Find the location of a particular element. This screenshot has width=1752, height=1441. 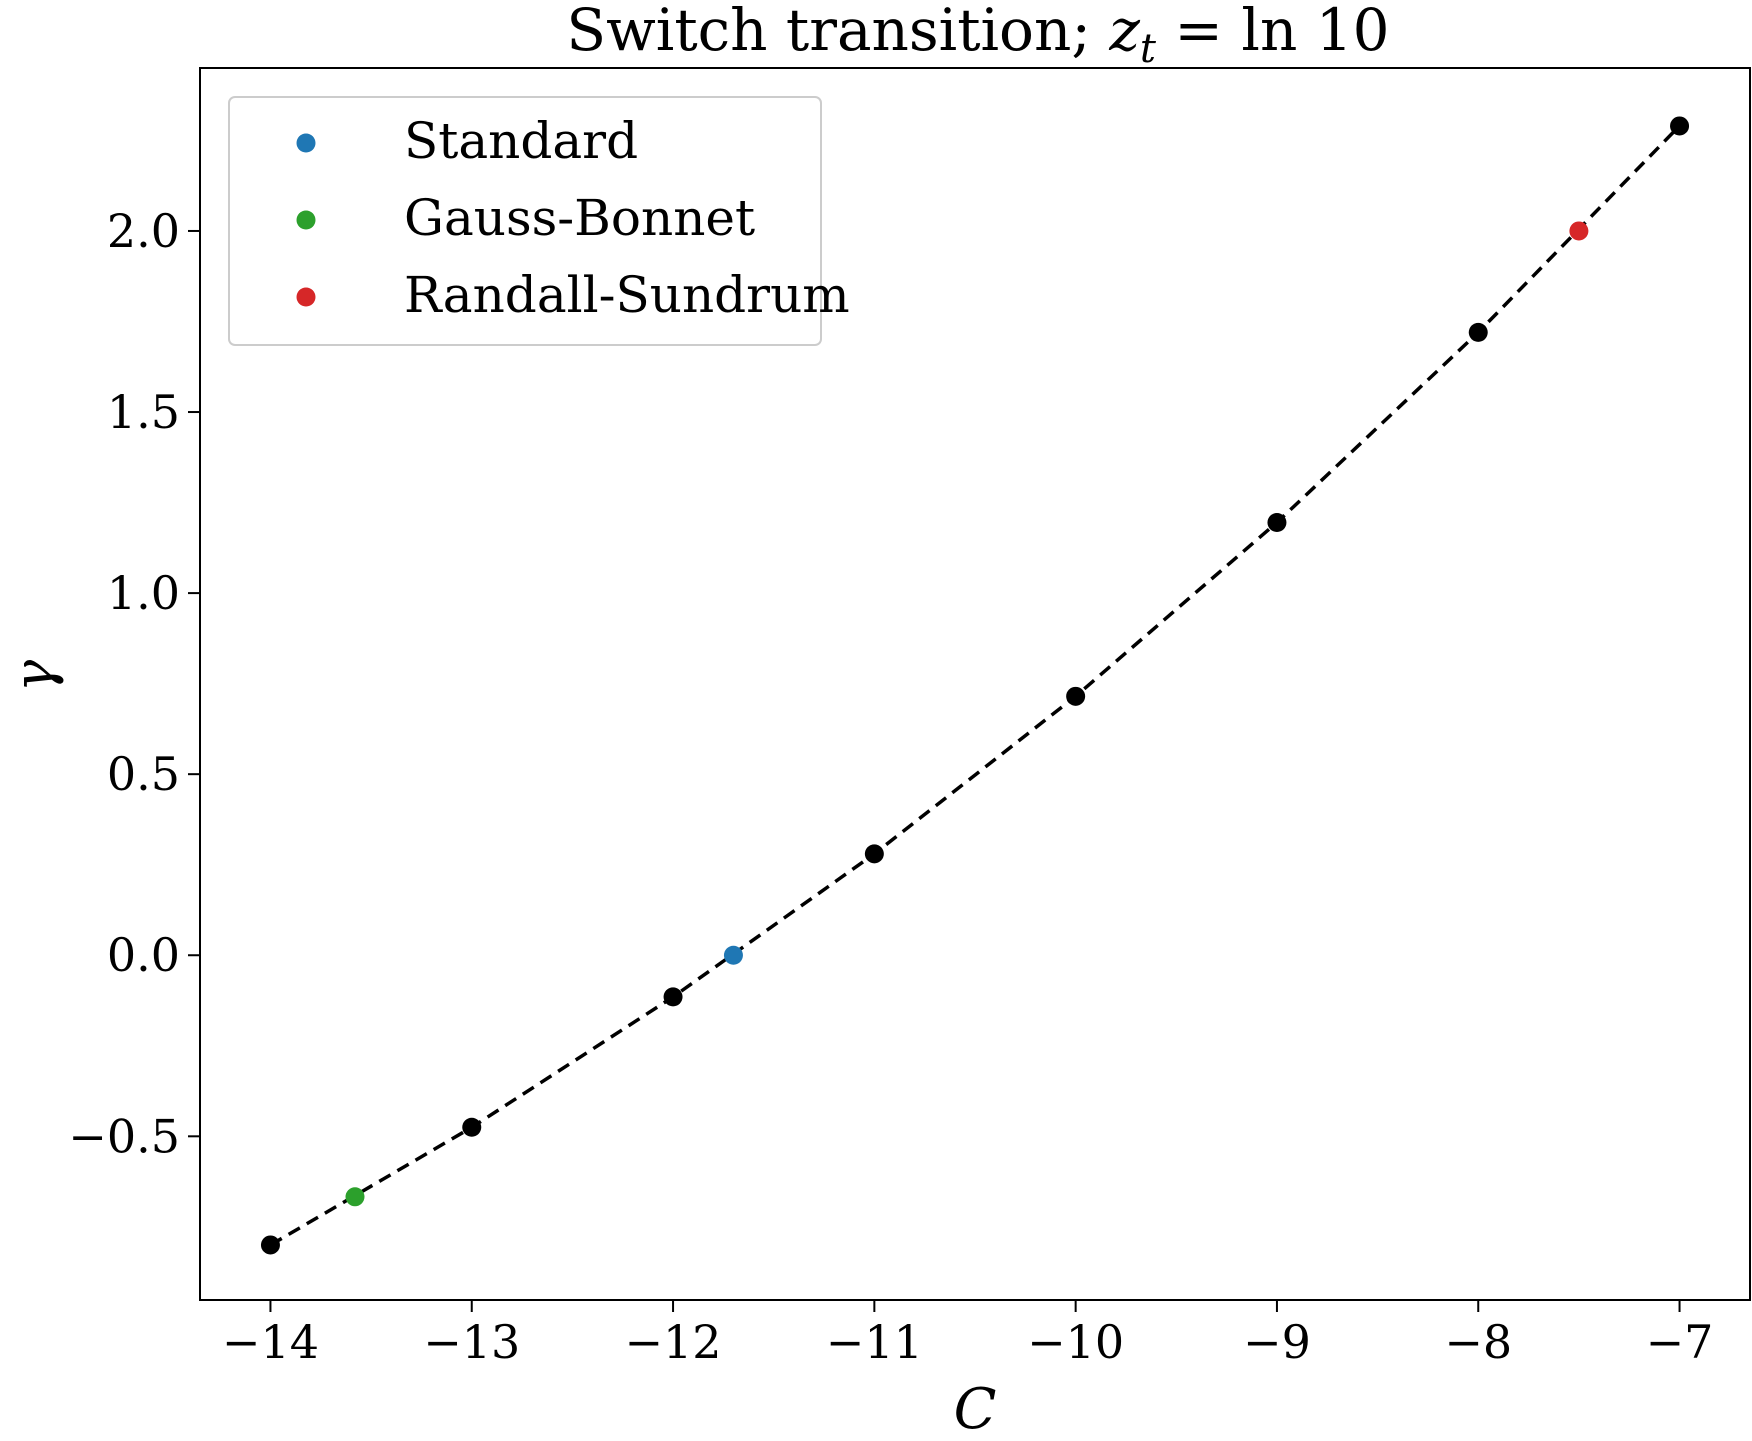

y-axis: −0.5 0.0 0.5 1.0 1.5 2.0 is located at coordinates (134, 683).